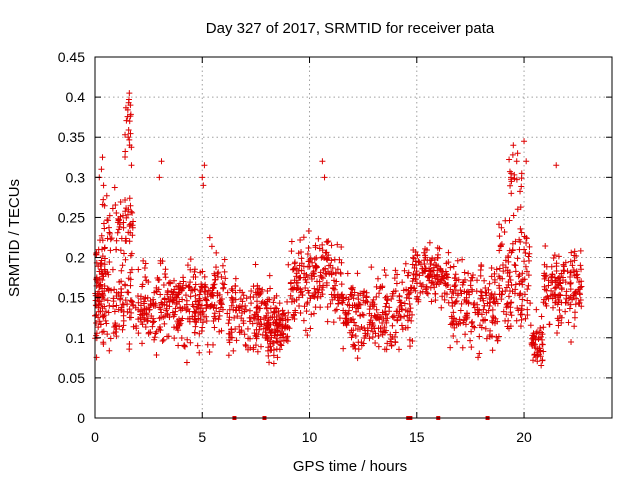  What do you see at coordinates (81, 418) in the screenshot?
I see `y-tick-label: 0` at bounding box center [81, 418].